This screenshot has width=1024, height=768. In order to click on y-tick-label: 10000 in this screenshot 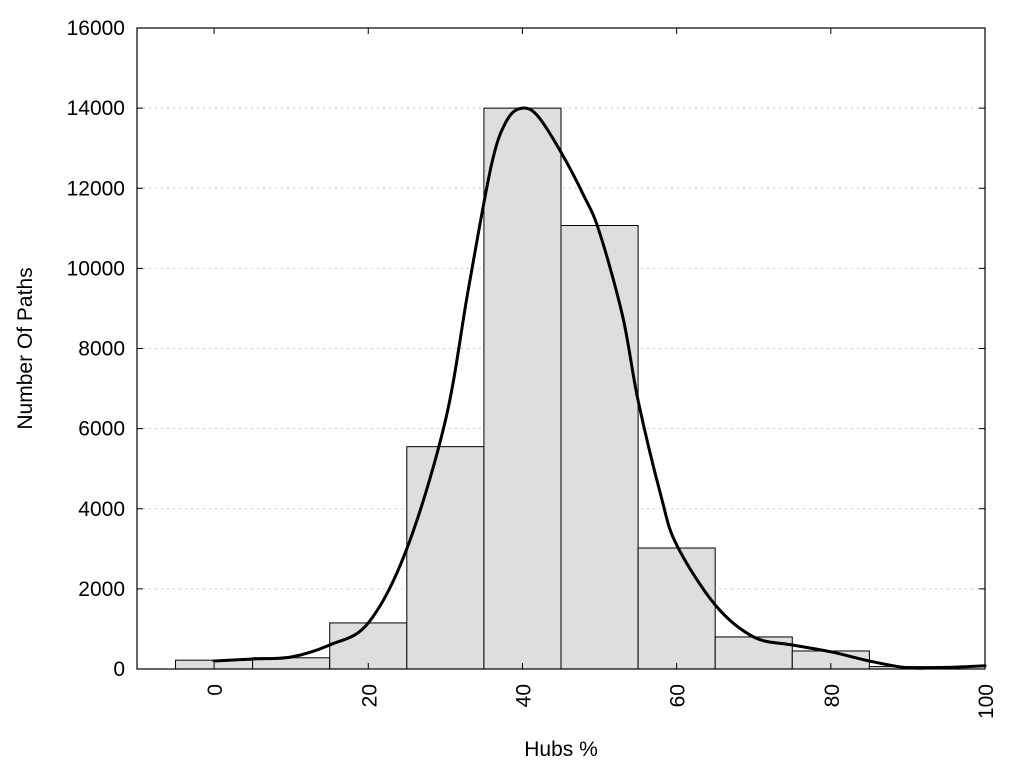, I will do `click(96, 268)`.